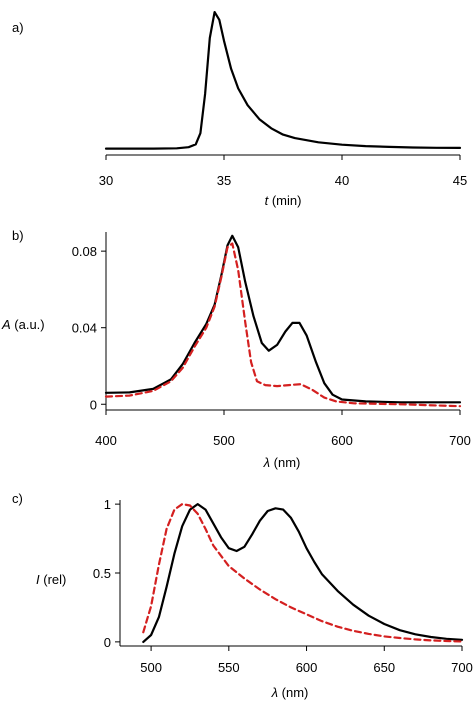 Image resolution: width=474 pixels, height=705 pixels. What do you see at coordinates (274, 692) in the screenshot?
I see `panel-c-x-var: λ` at bounding box center [274, 692].